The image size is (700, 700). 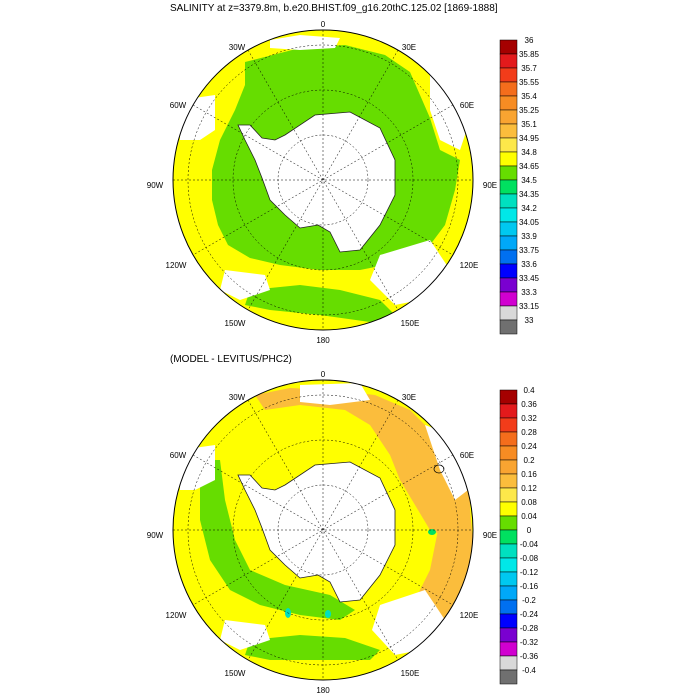 I want to click on map1-lon-120w: 120W, so click(x=176, y=265).